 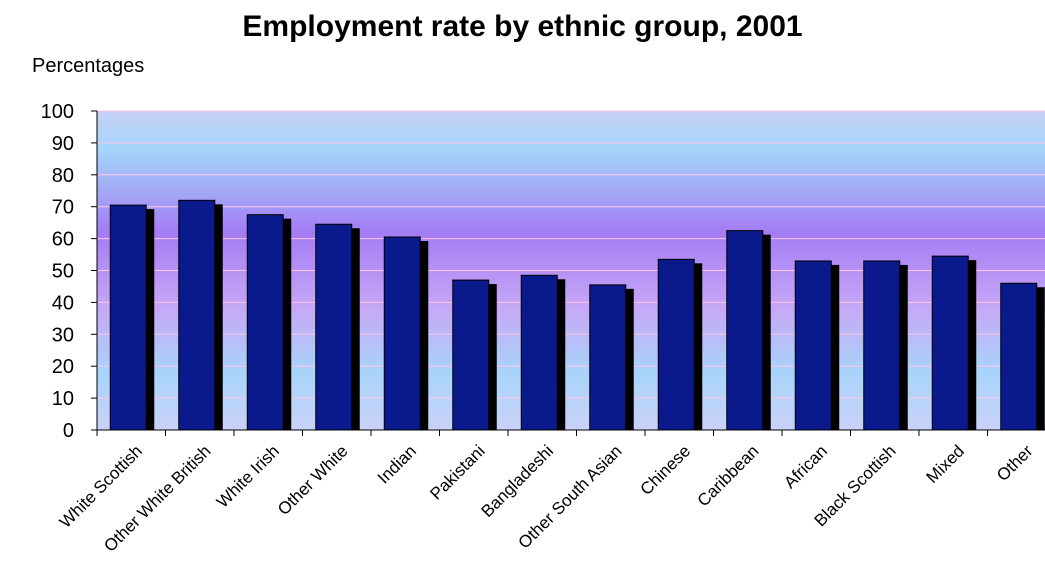 I want to click on y-tick-label: 40, so click(x=63, y=303).